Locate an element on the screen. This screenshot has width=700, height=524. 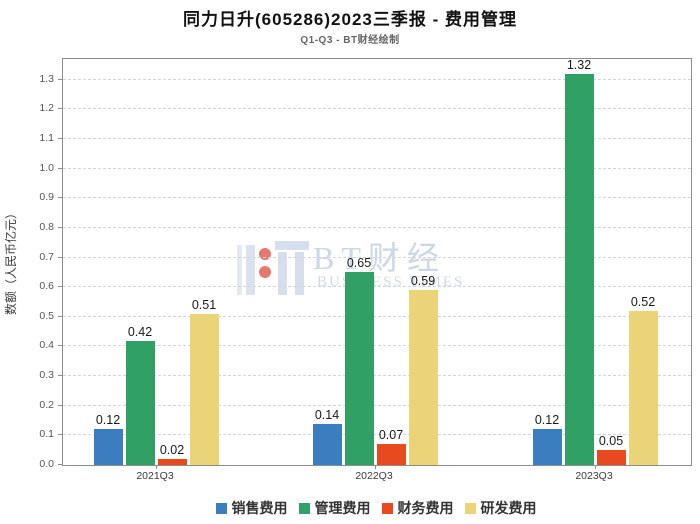
legend-label: 销售费用 is located at coordinates (259, 508).